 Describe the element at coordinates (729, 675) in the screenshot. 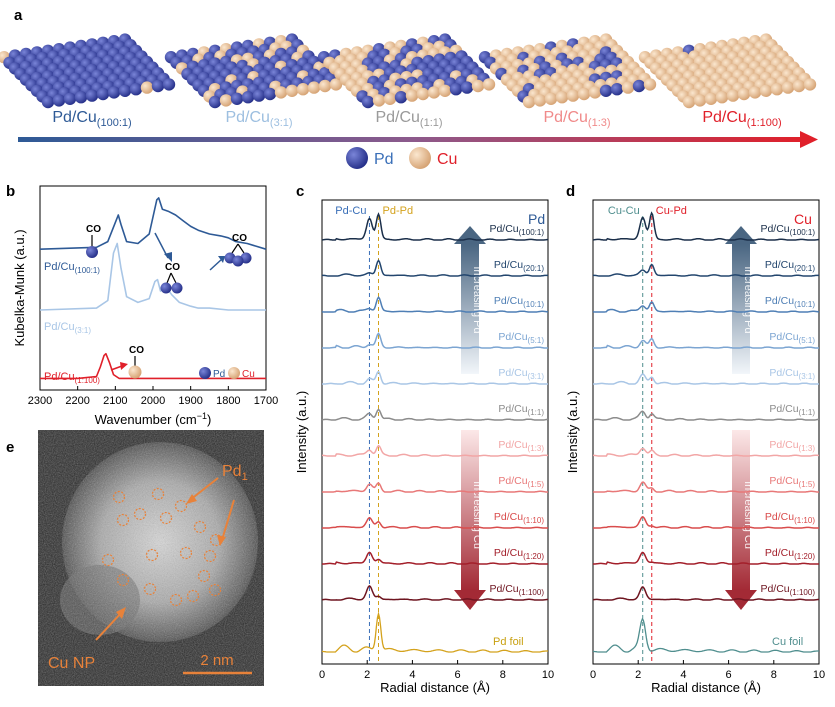

I see `d-xtick-label: 6` at that location.